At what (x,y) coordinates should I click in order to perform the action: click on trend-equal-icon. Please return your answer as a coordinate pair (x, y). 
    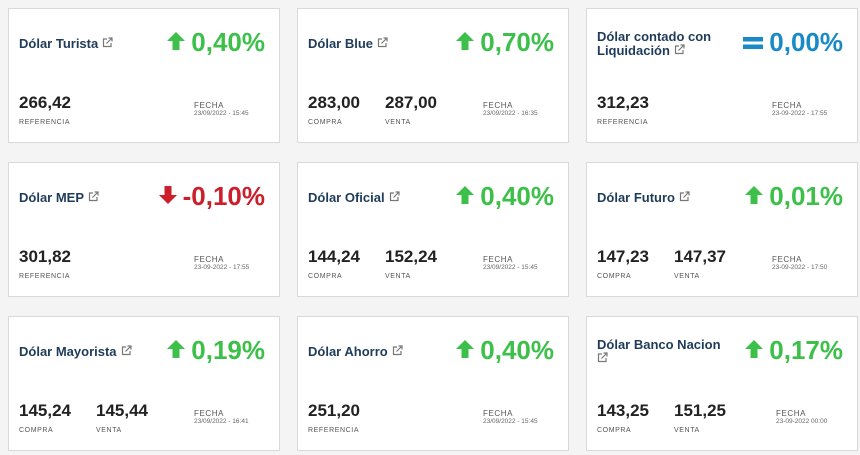
    Looking at the image, I should click on (753, 42).